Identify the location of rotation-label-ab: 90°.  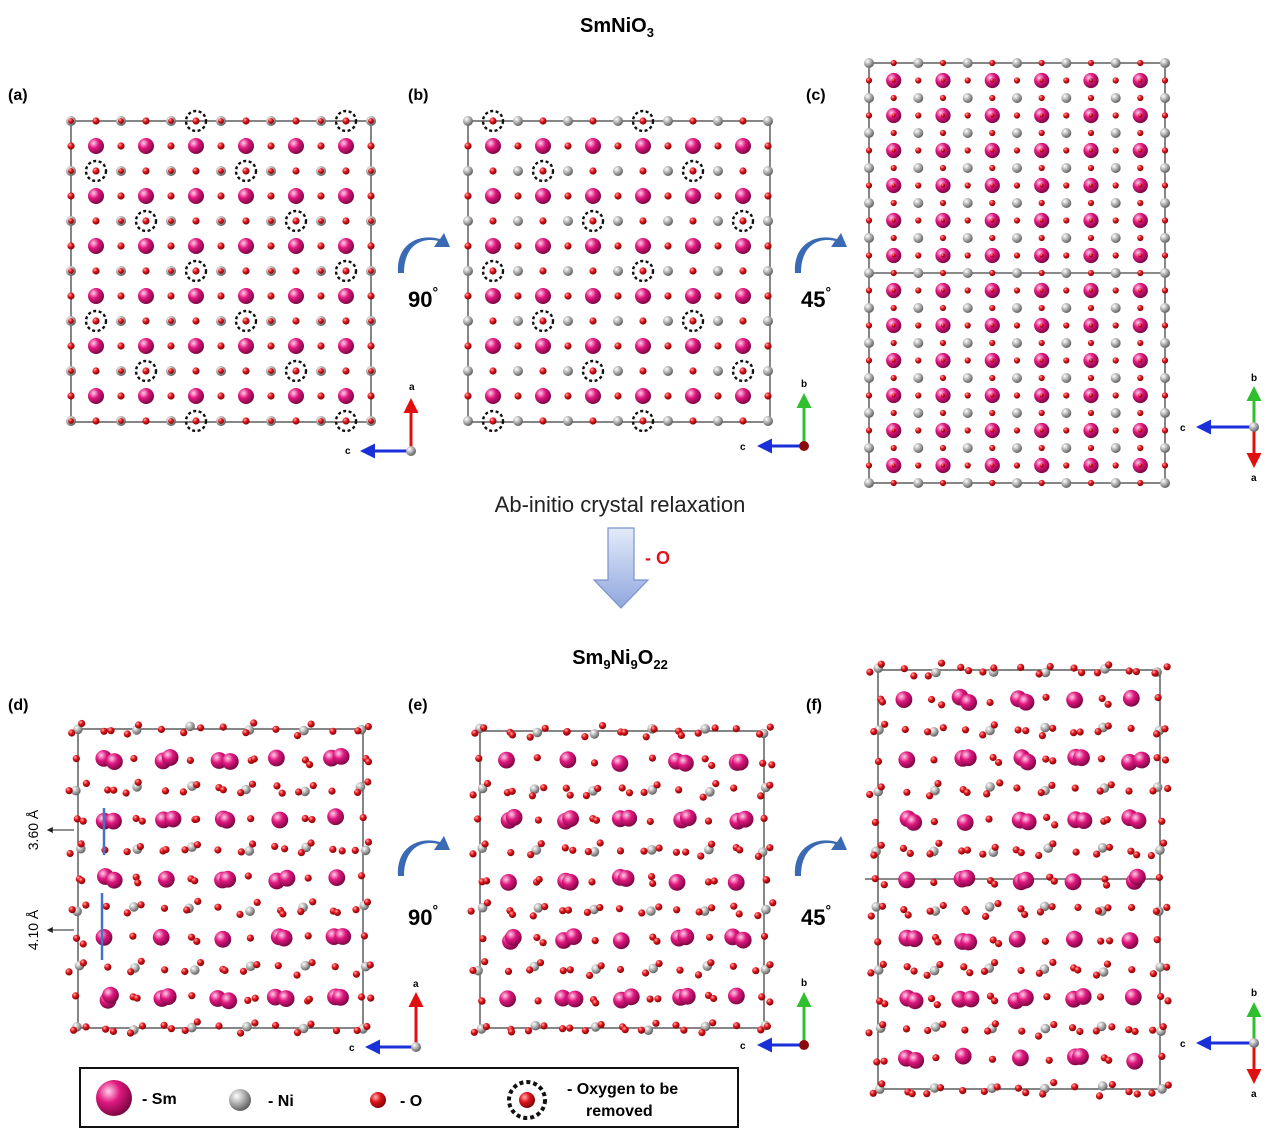
(423, 298).